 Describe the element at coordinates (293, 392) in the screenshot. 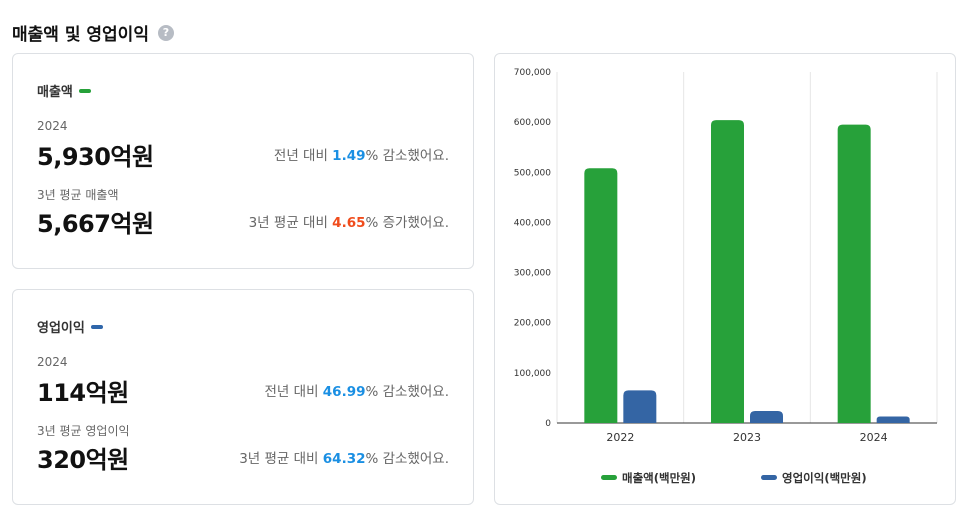

I see `operating-yoy-prefix: 전년 대비` at that location.